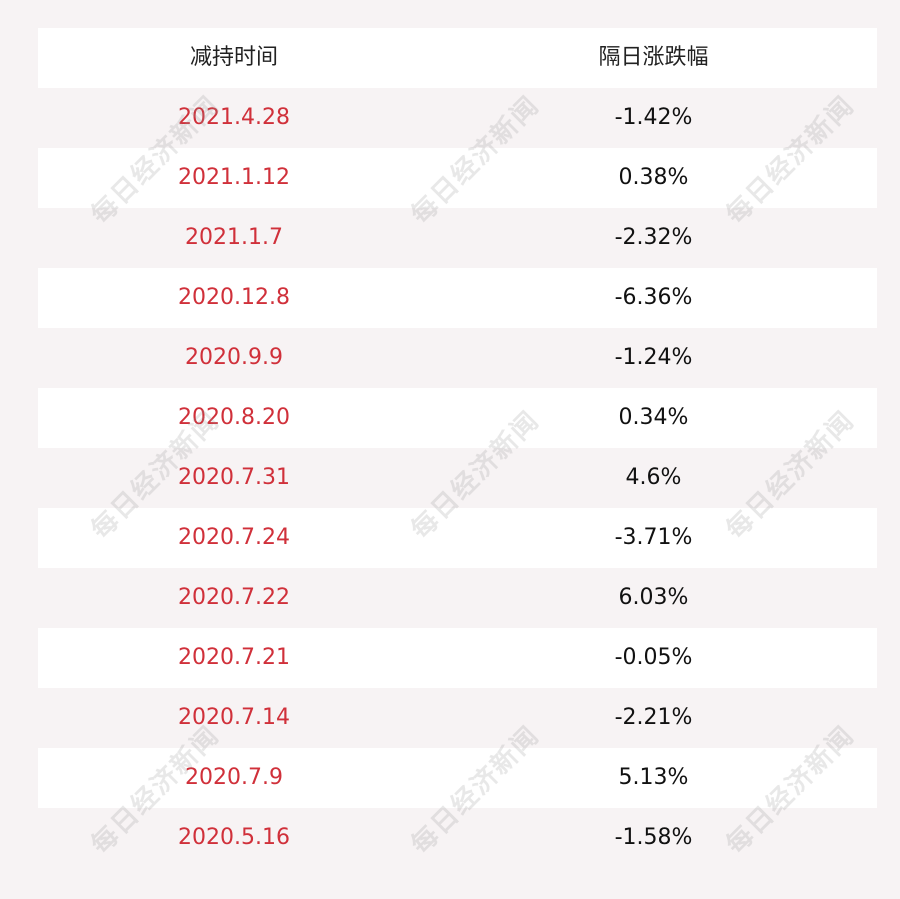 The image size is (900, 899). What do you see at coordinates (234, 537) in the screenshot?
I see `row-date: 2020.7.24` at bounding box center [234, 537].